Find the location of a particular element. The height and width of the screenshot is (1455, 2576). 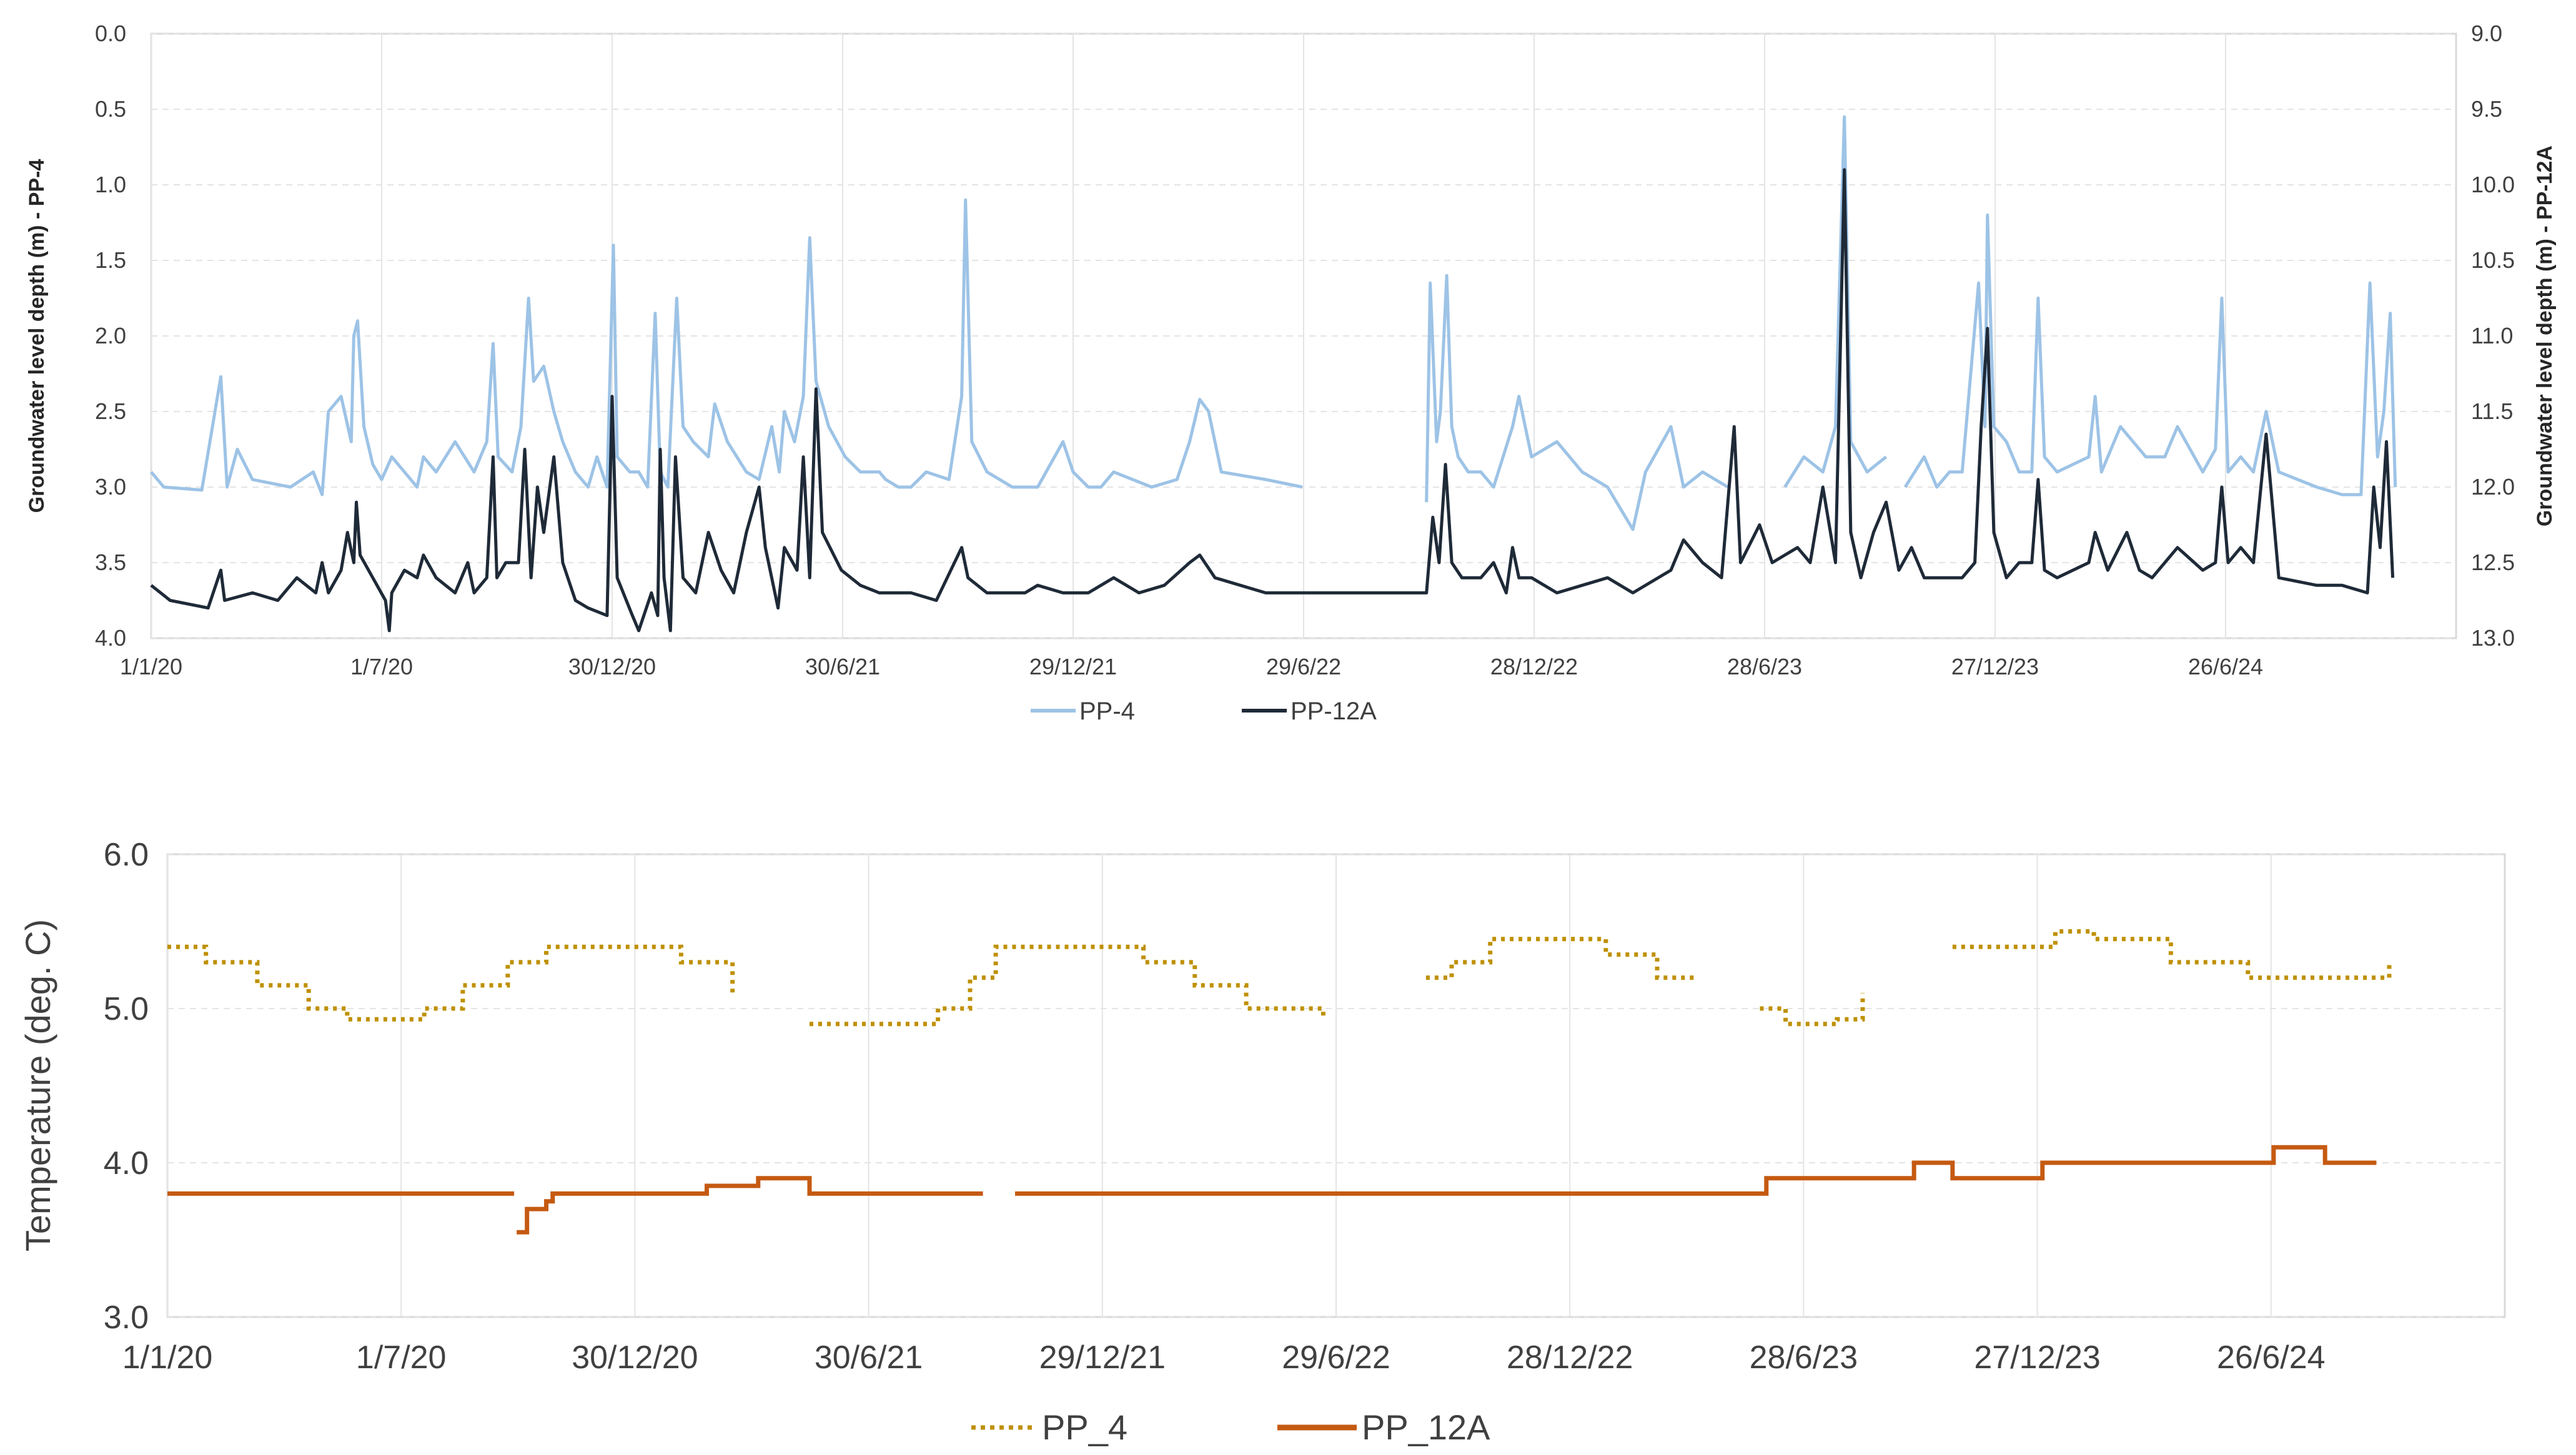

legend-top: PP-4 PP-12A is located at coordinates (1204, 711).